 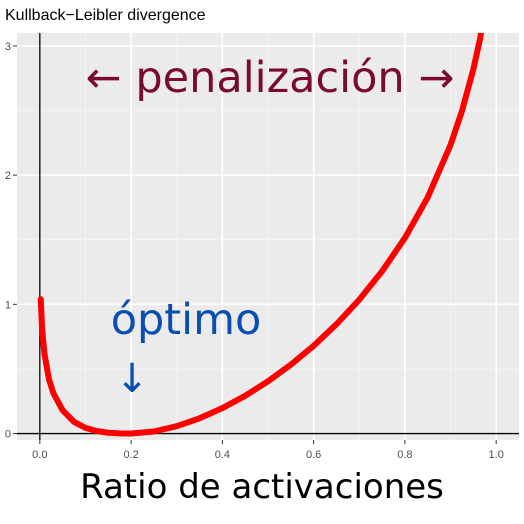 I want to click on x-tick-label: 1.0, so click(x=496, y=455).